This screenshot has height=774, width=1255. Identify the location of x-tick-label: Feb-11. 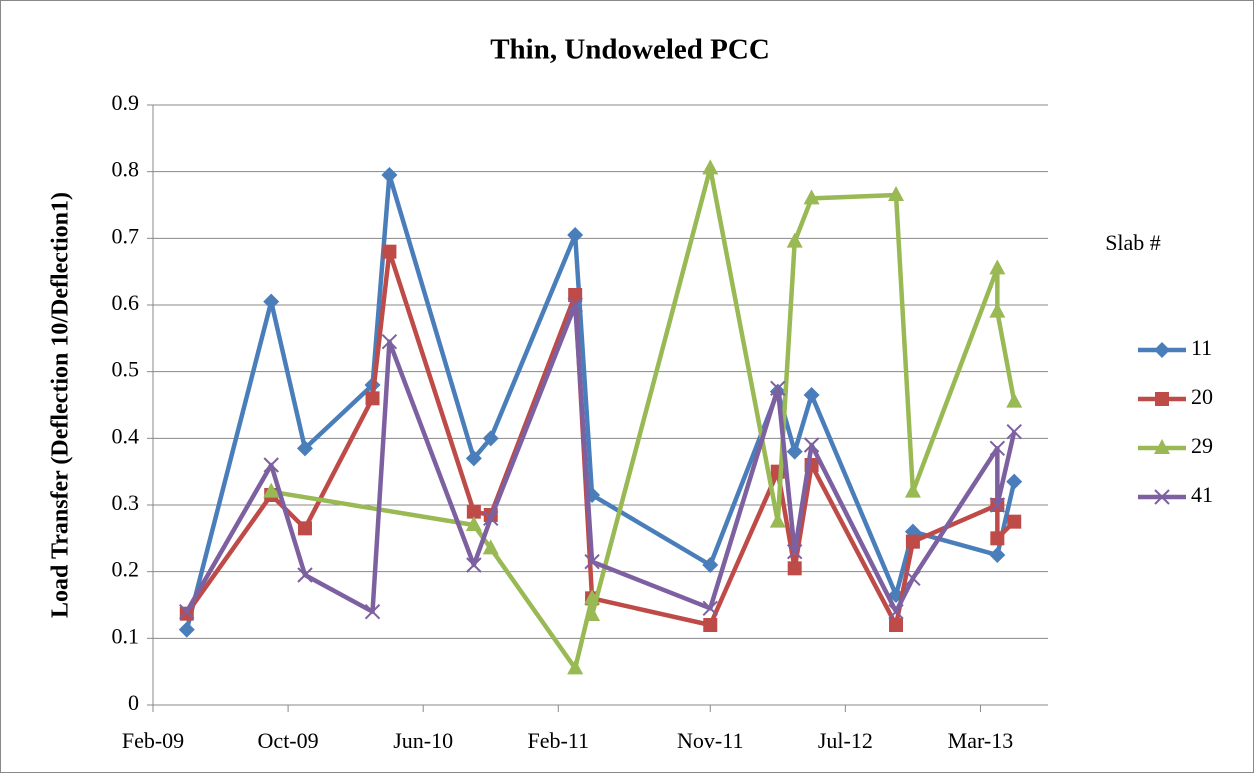
(559, 740).